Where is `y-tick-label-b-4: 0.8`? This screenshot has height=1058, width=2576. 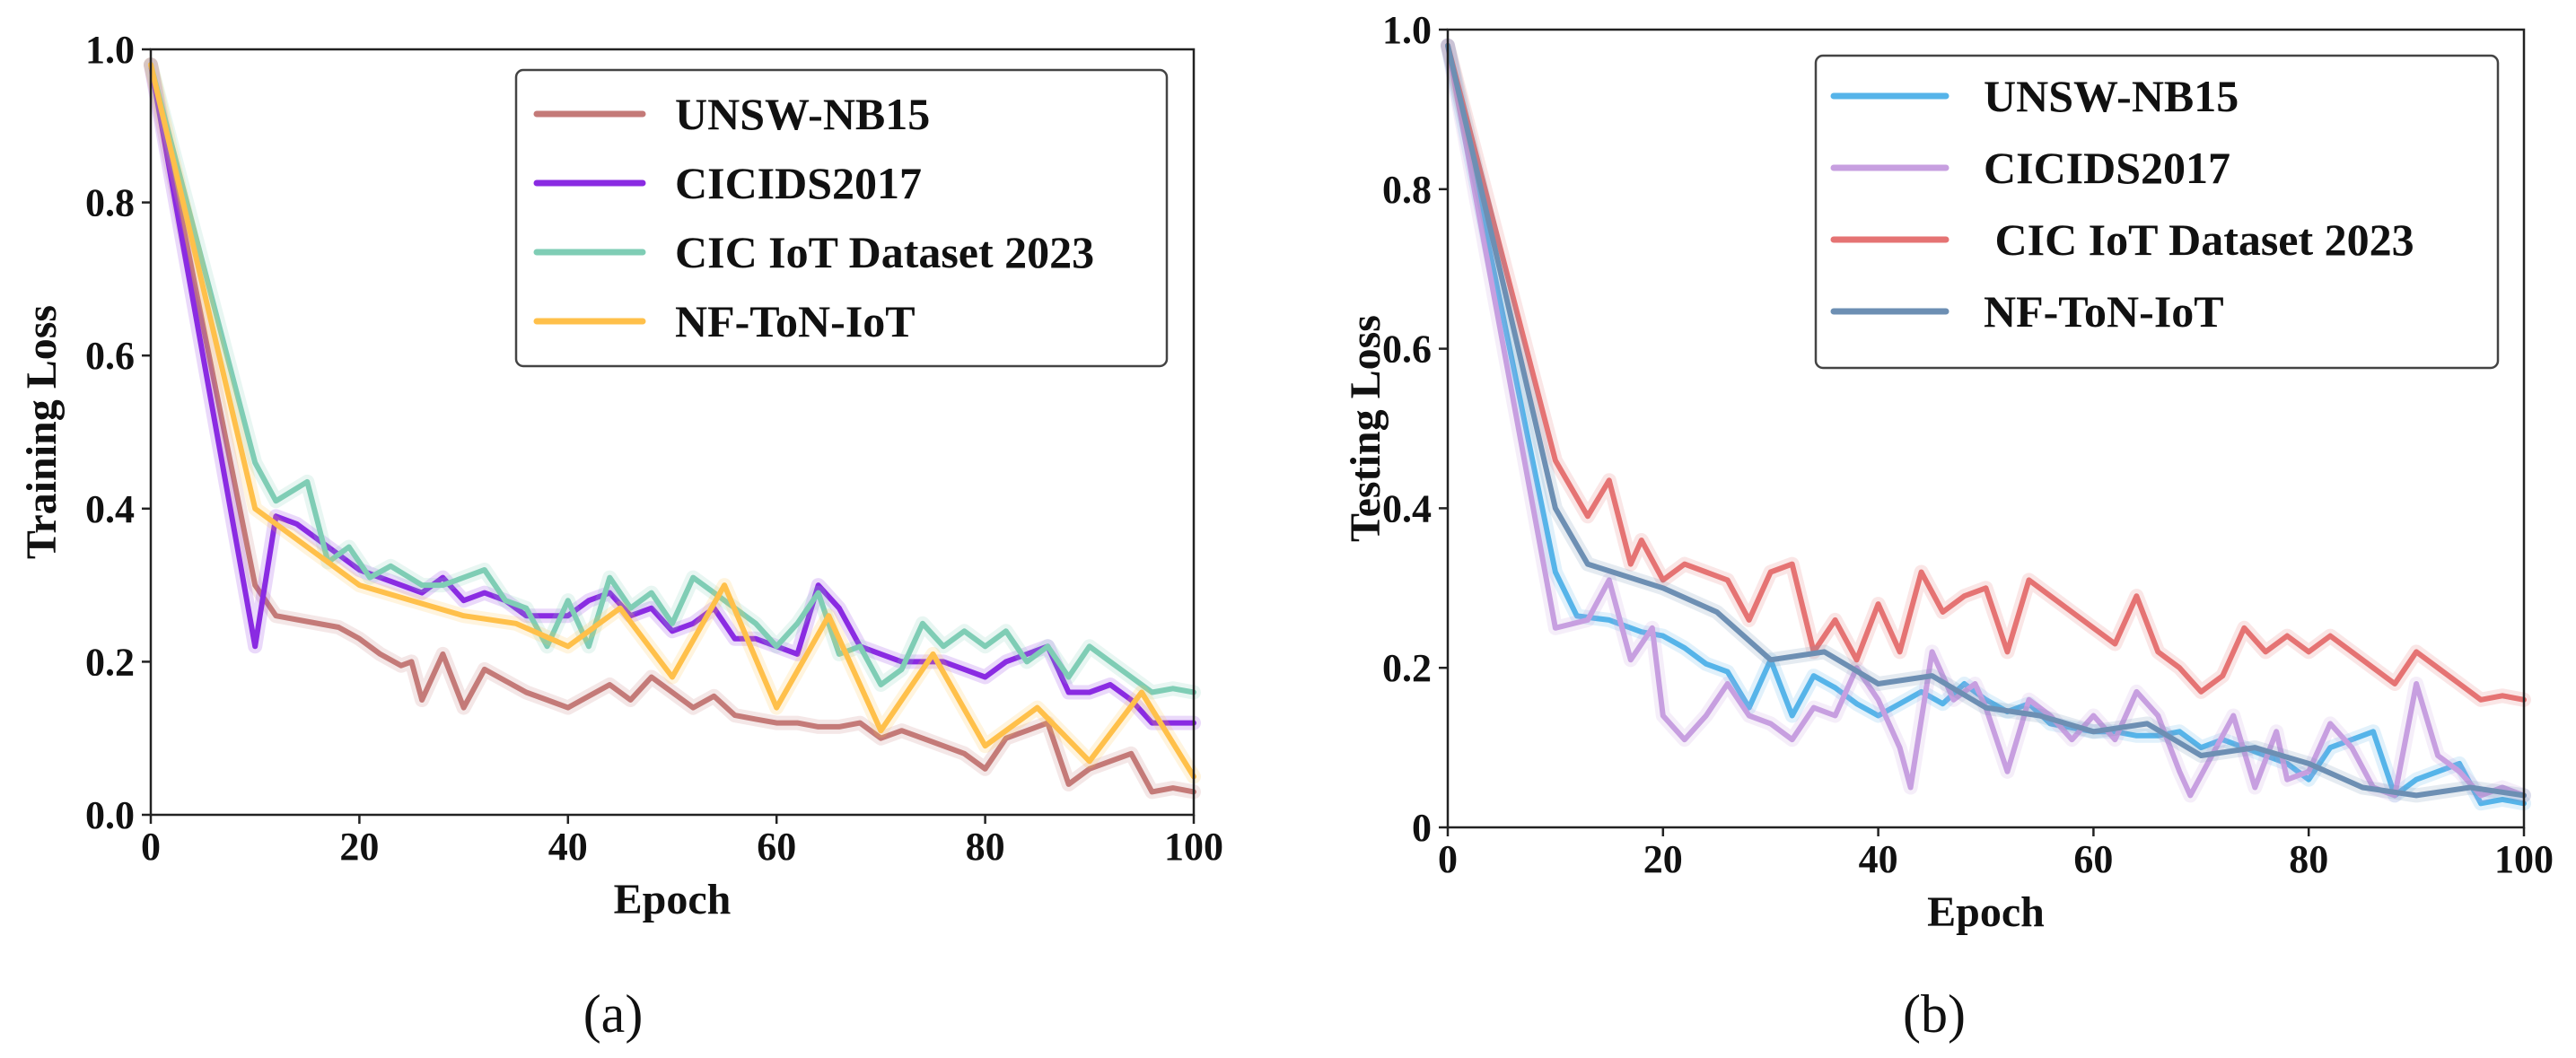 y-tick-label-b-4: 0.8 is located at coordinates (1407, 190).